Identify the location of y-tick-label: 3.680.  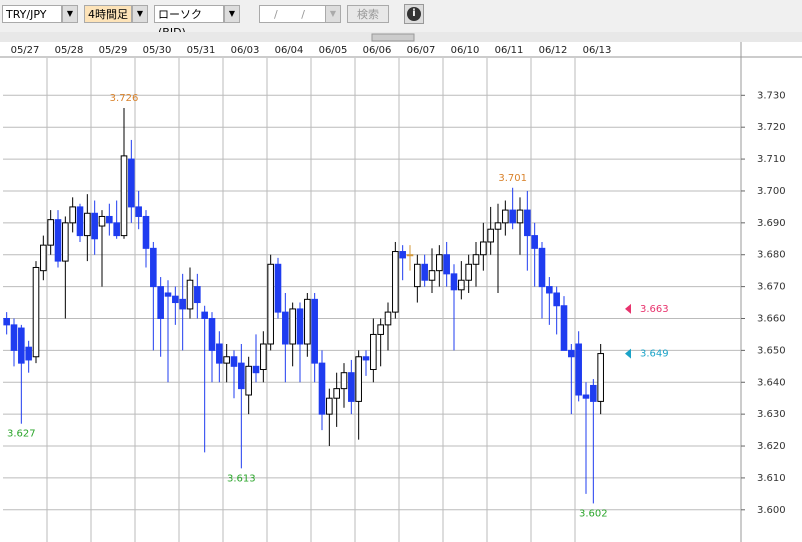
(771, 255).